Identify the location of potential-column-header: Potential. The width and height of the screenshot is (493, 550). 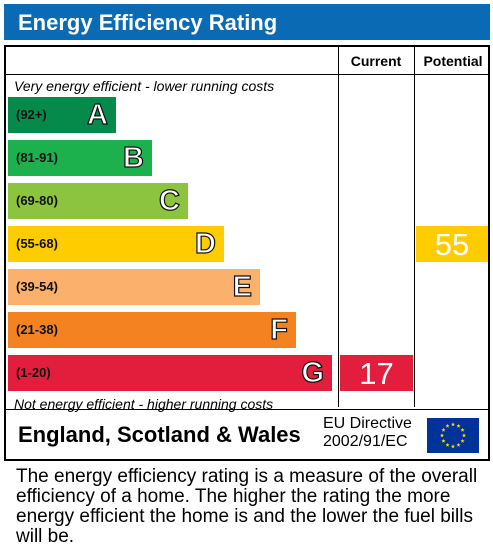
(453, 61).